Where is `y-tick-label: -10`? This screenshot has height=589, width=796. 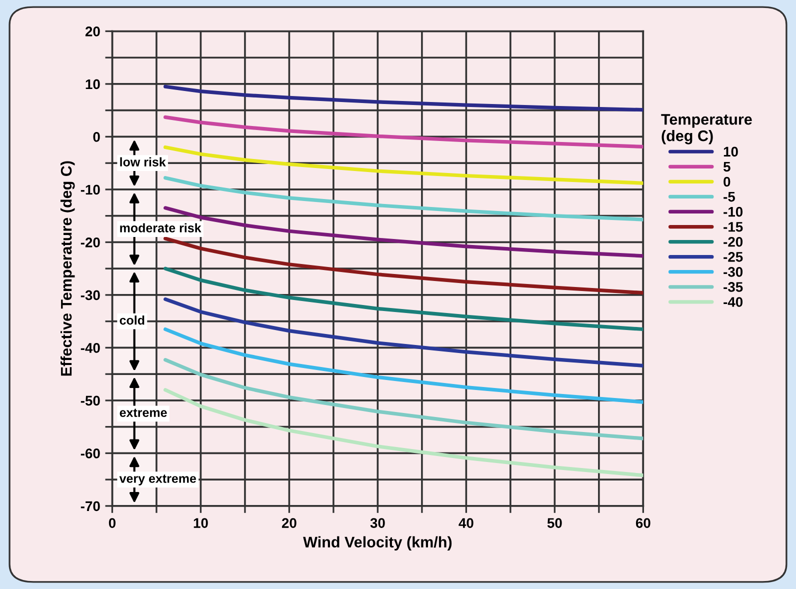 y-tick-label: -10 is located at coordinates (90, 189).